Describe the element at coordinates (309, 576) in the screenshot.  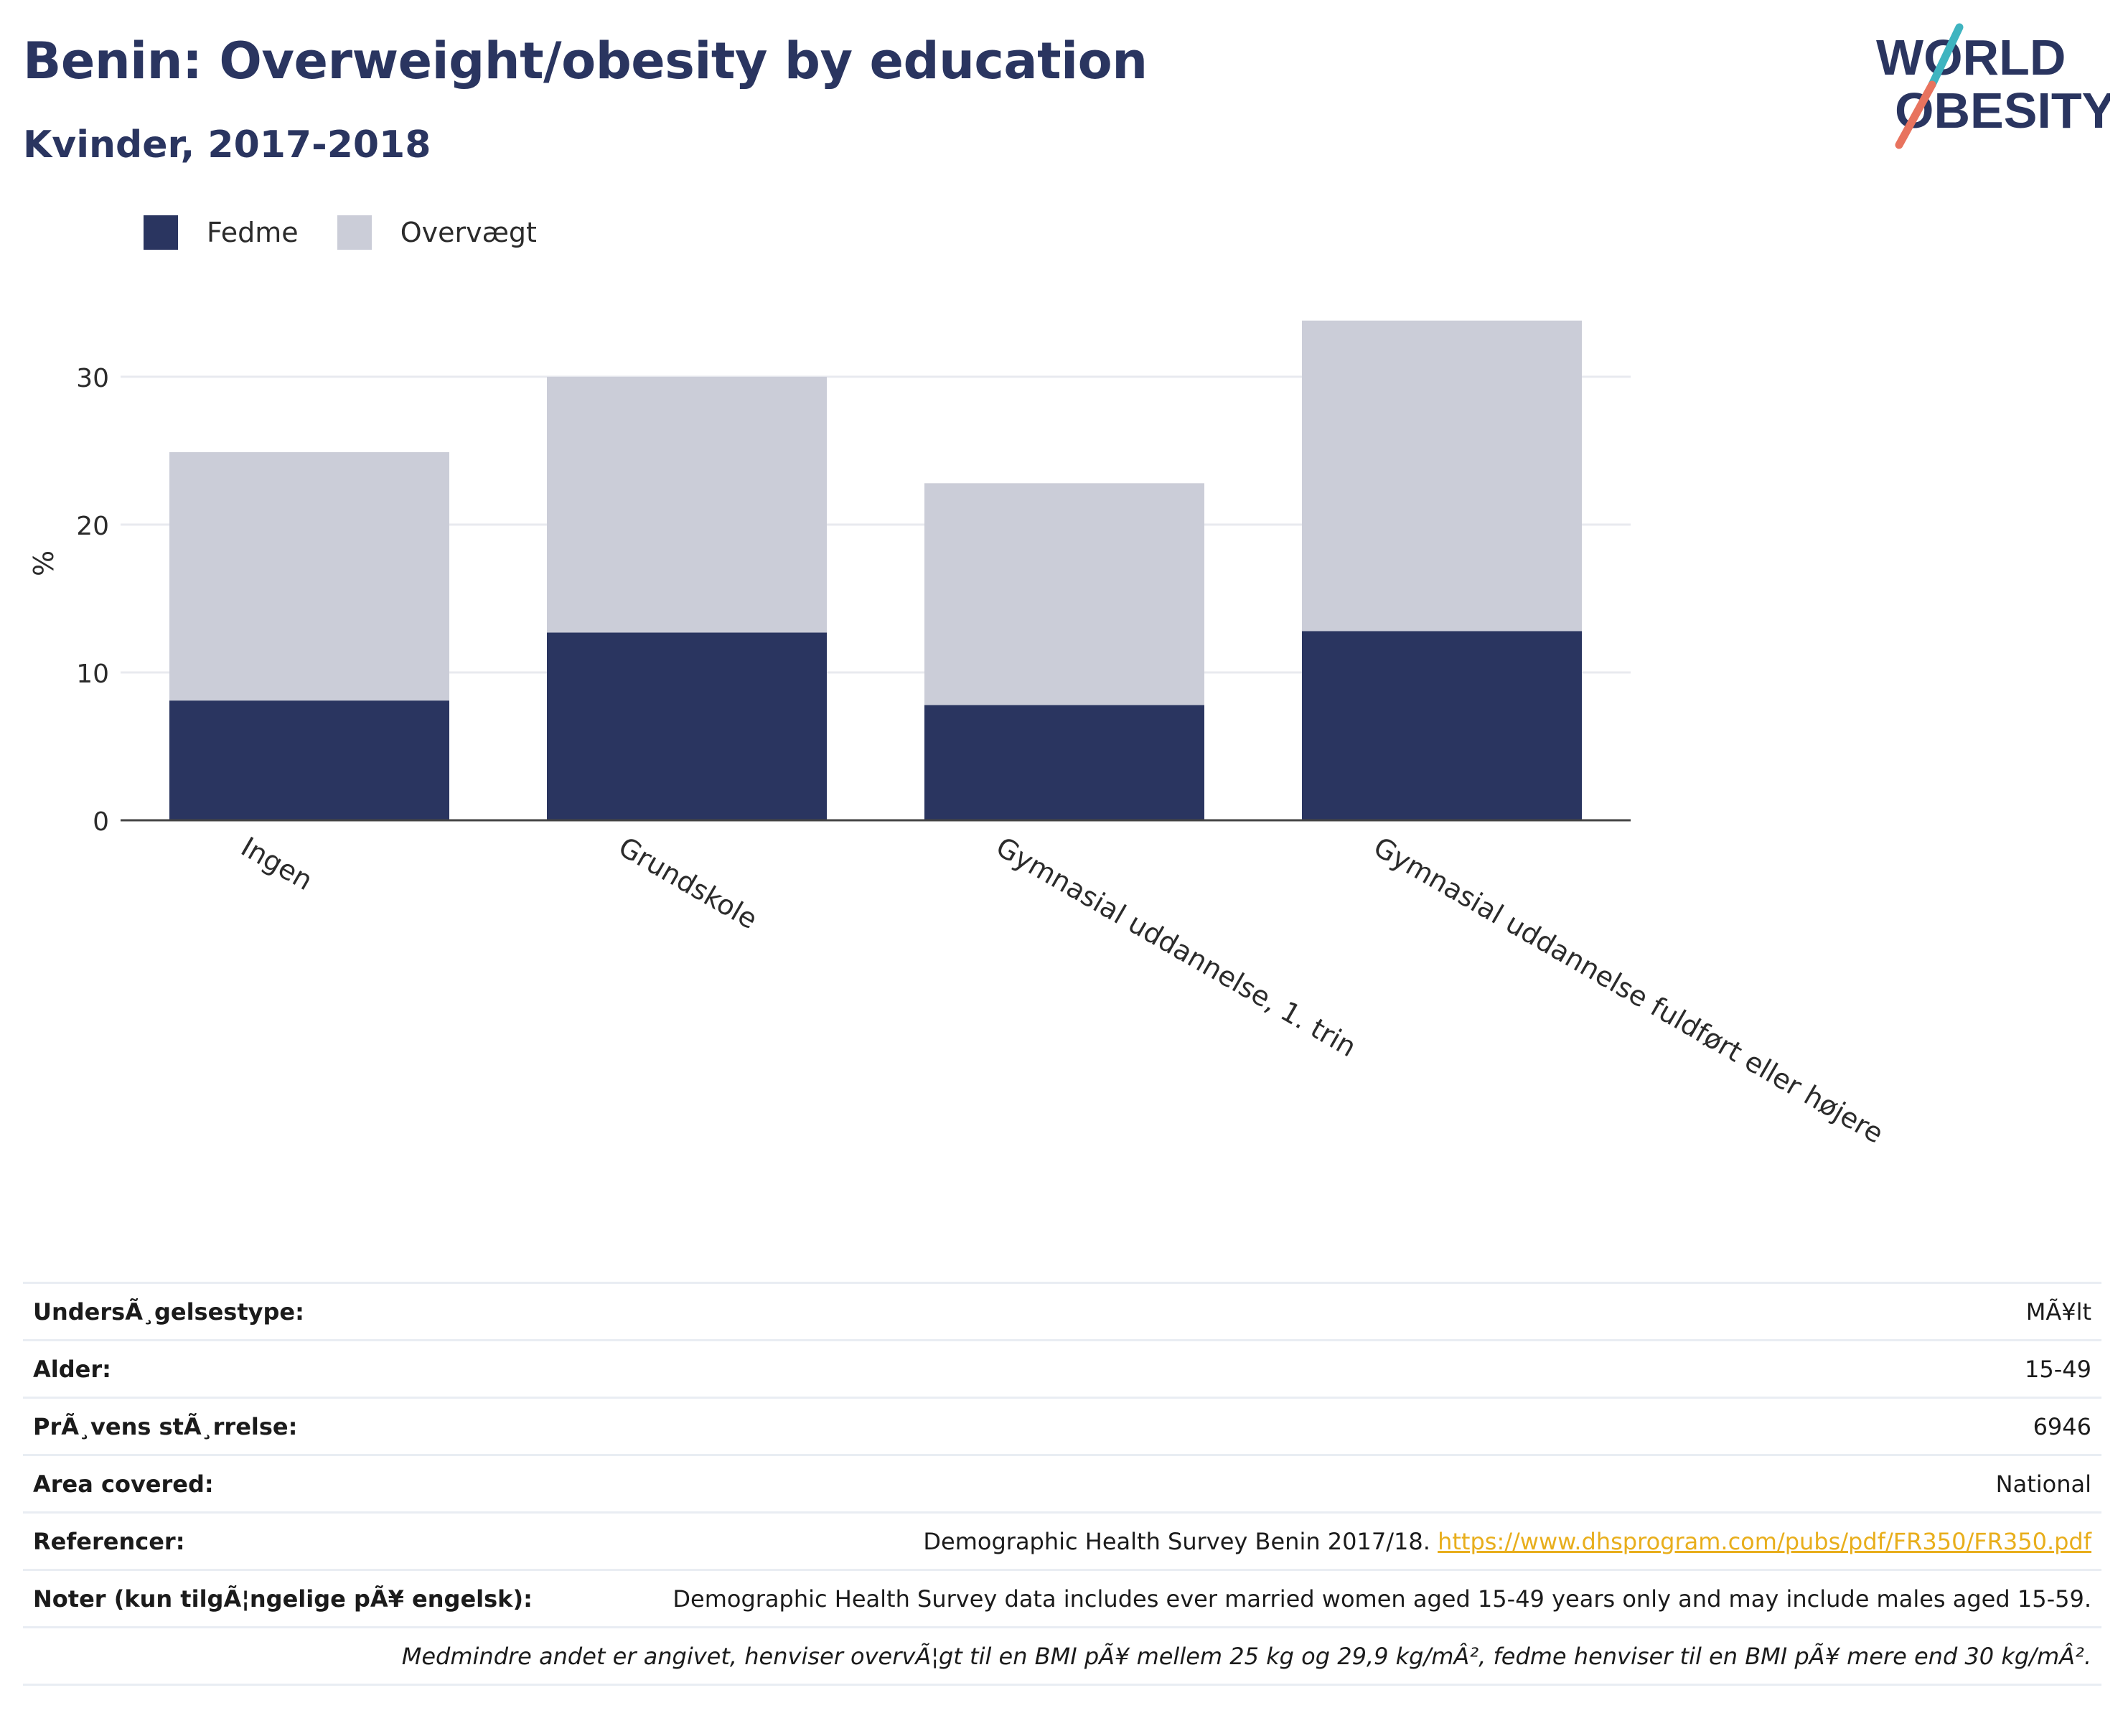
I see `bar-overv-gt-ingen` at that location.